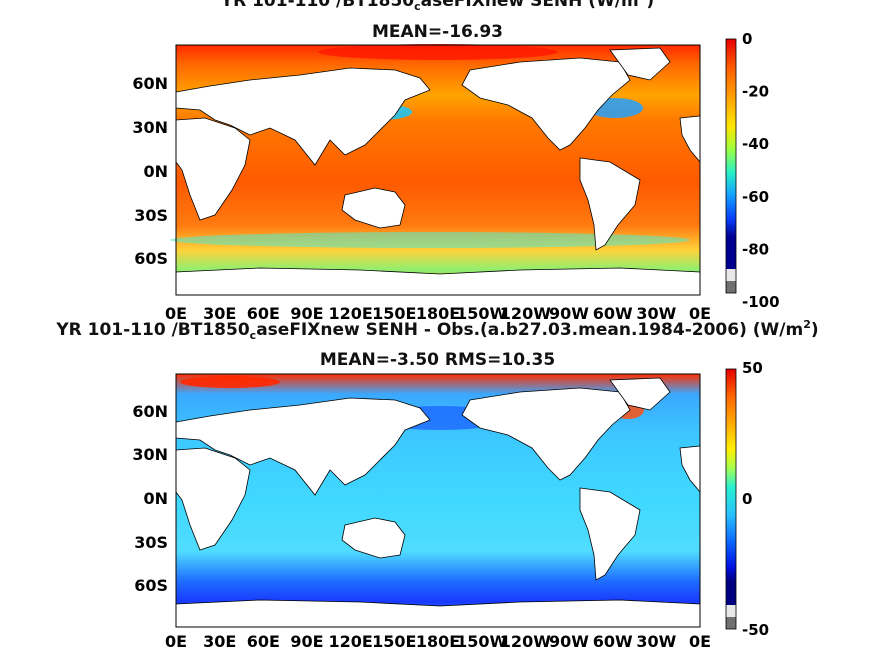 The image size is (875, 656). I want to click on panel1-land-eurasia, so click(303, 116).